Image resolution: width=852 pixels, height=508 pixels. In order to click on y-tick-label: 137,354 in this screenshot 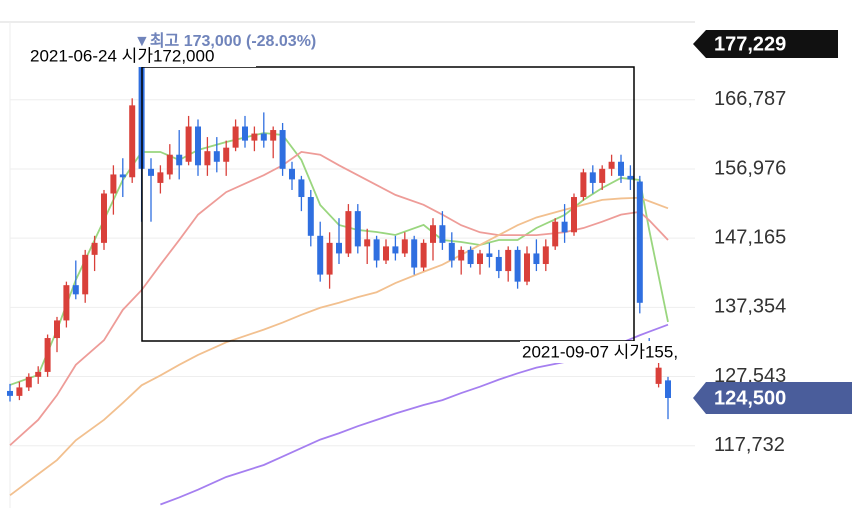, I will do `click(750, 307)`.